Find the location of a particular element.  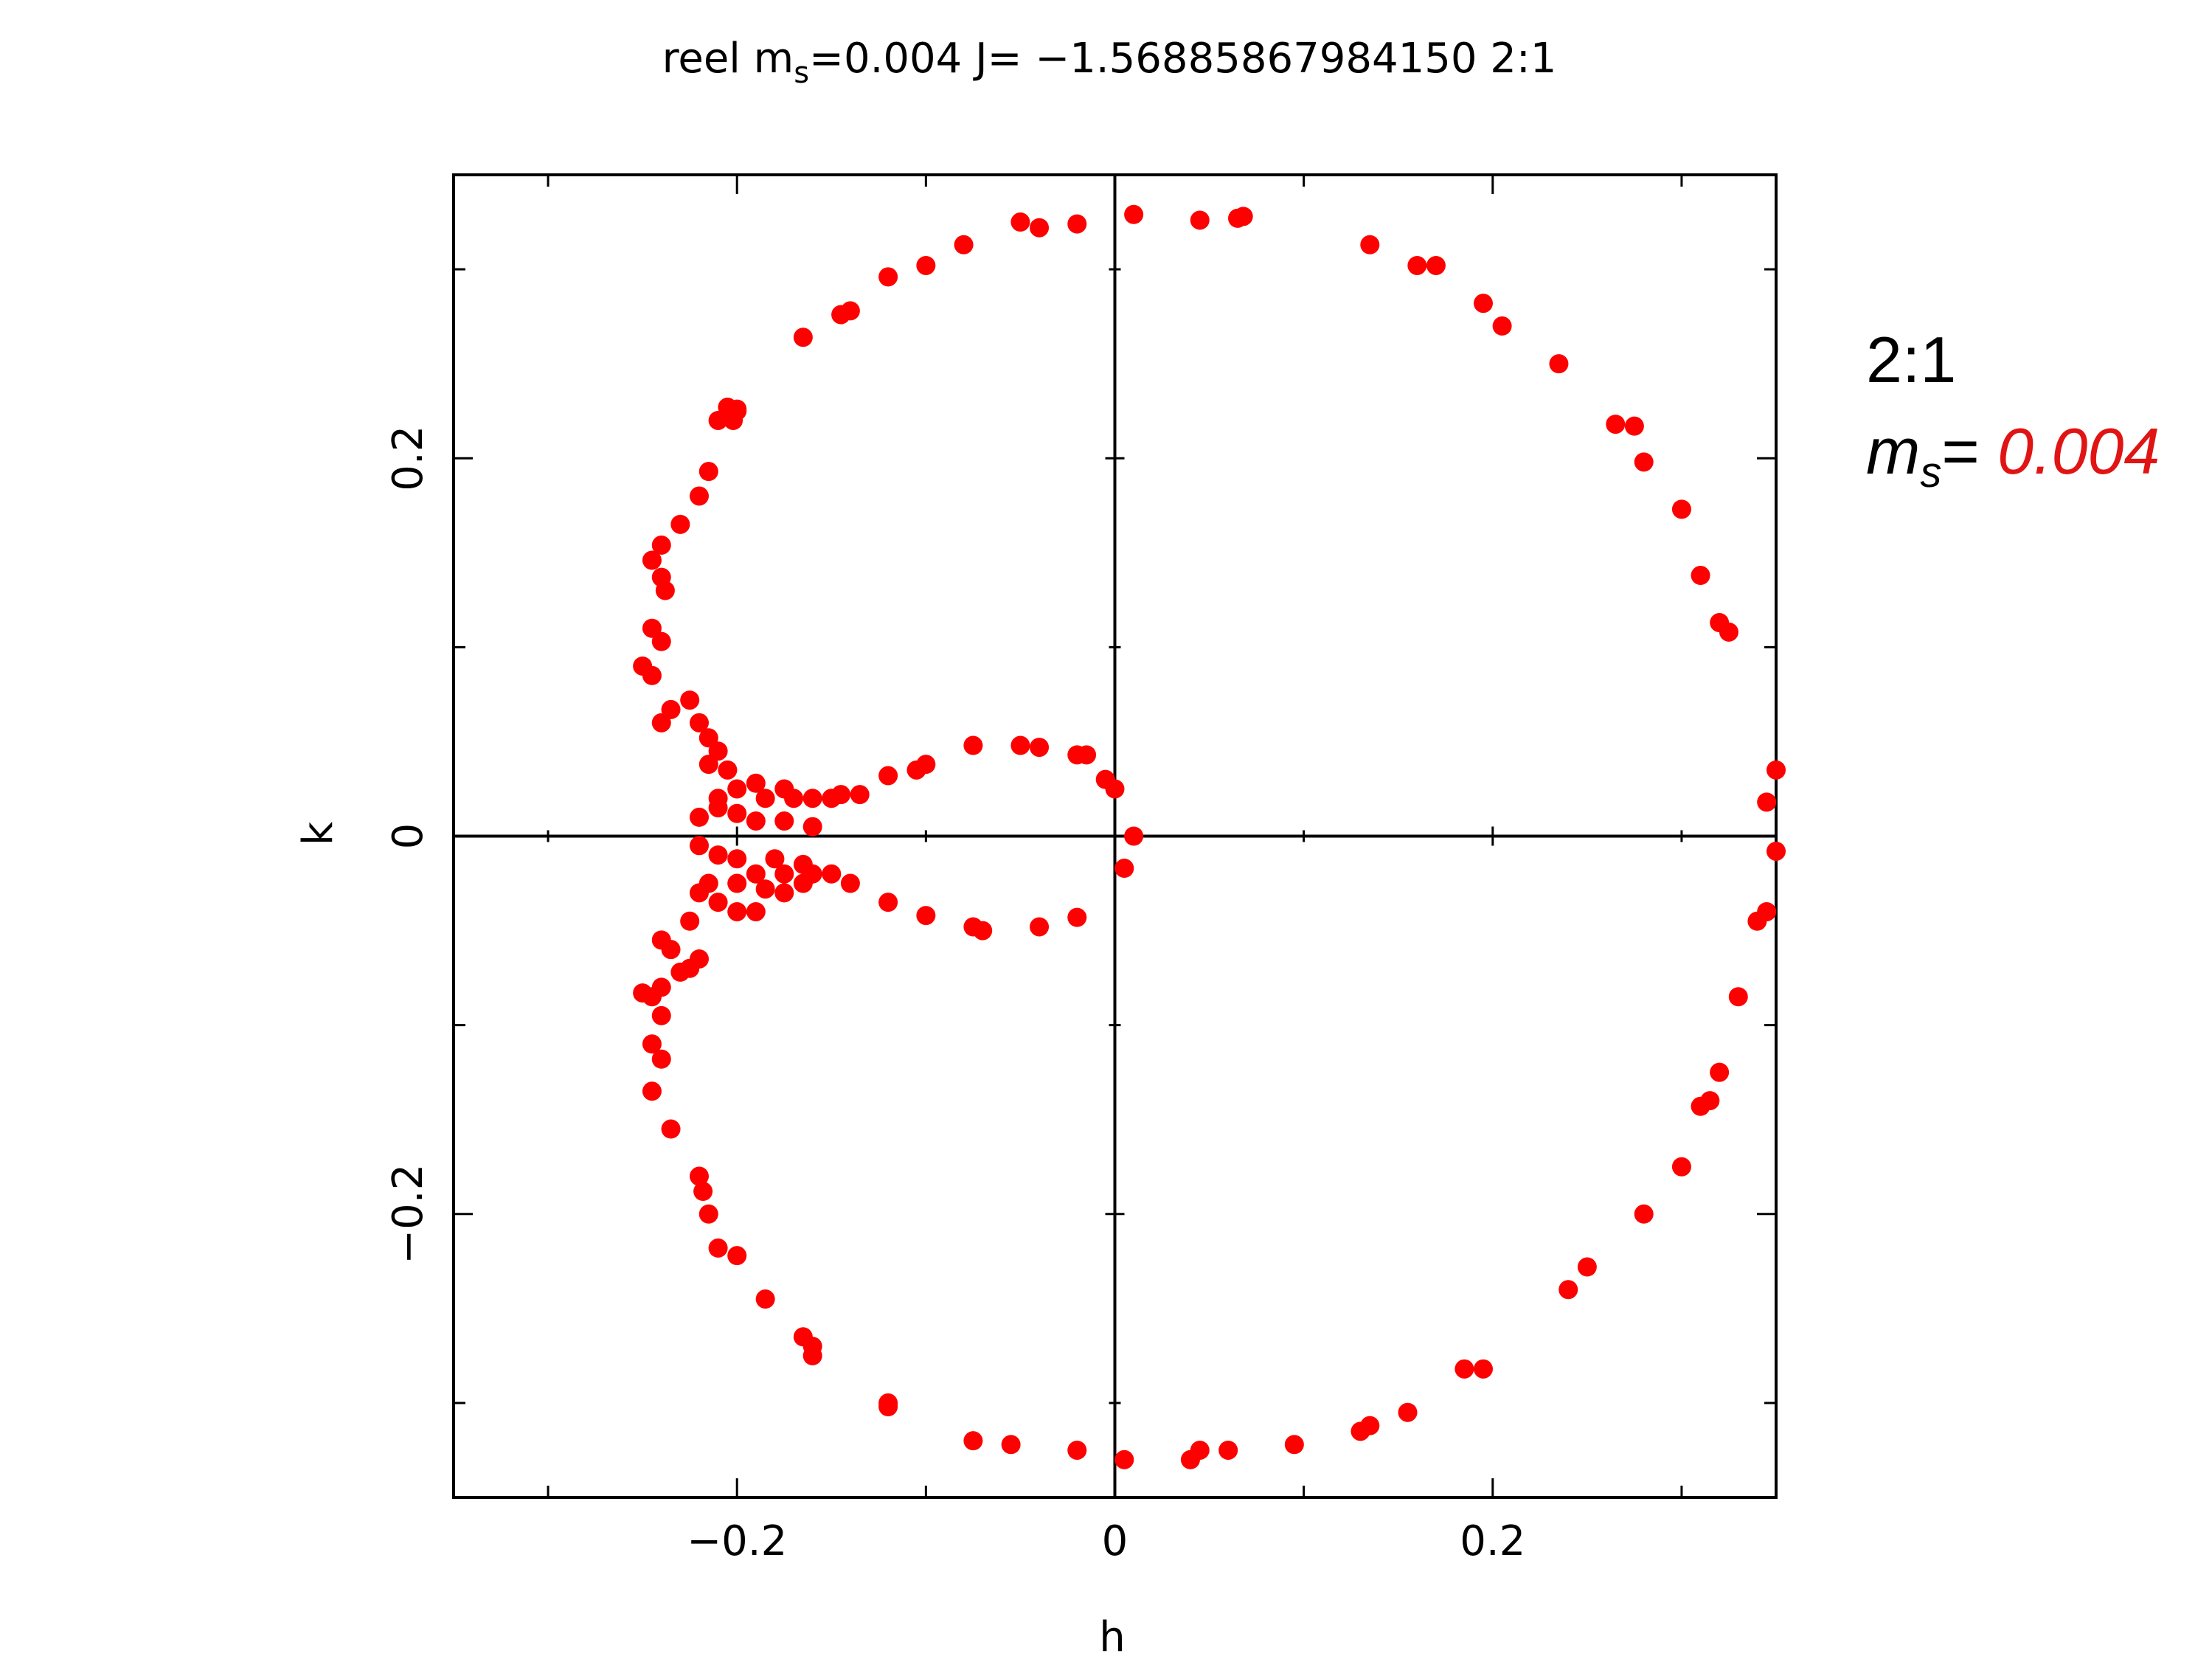

x-tick-label: −0.2 is located at coordinates (737, 1541).